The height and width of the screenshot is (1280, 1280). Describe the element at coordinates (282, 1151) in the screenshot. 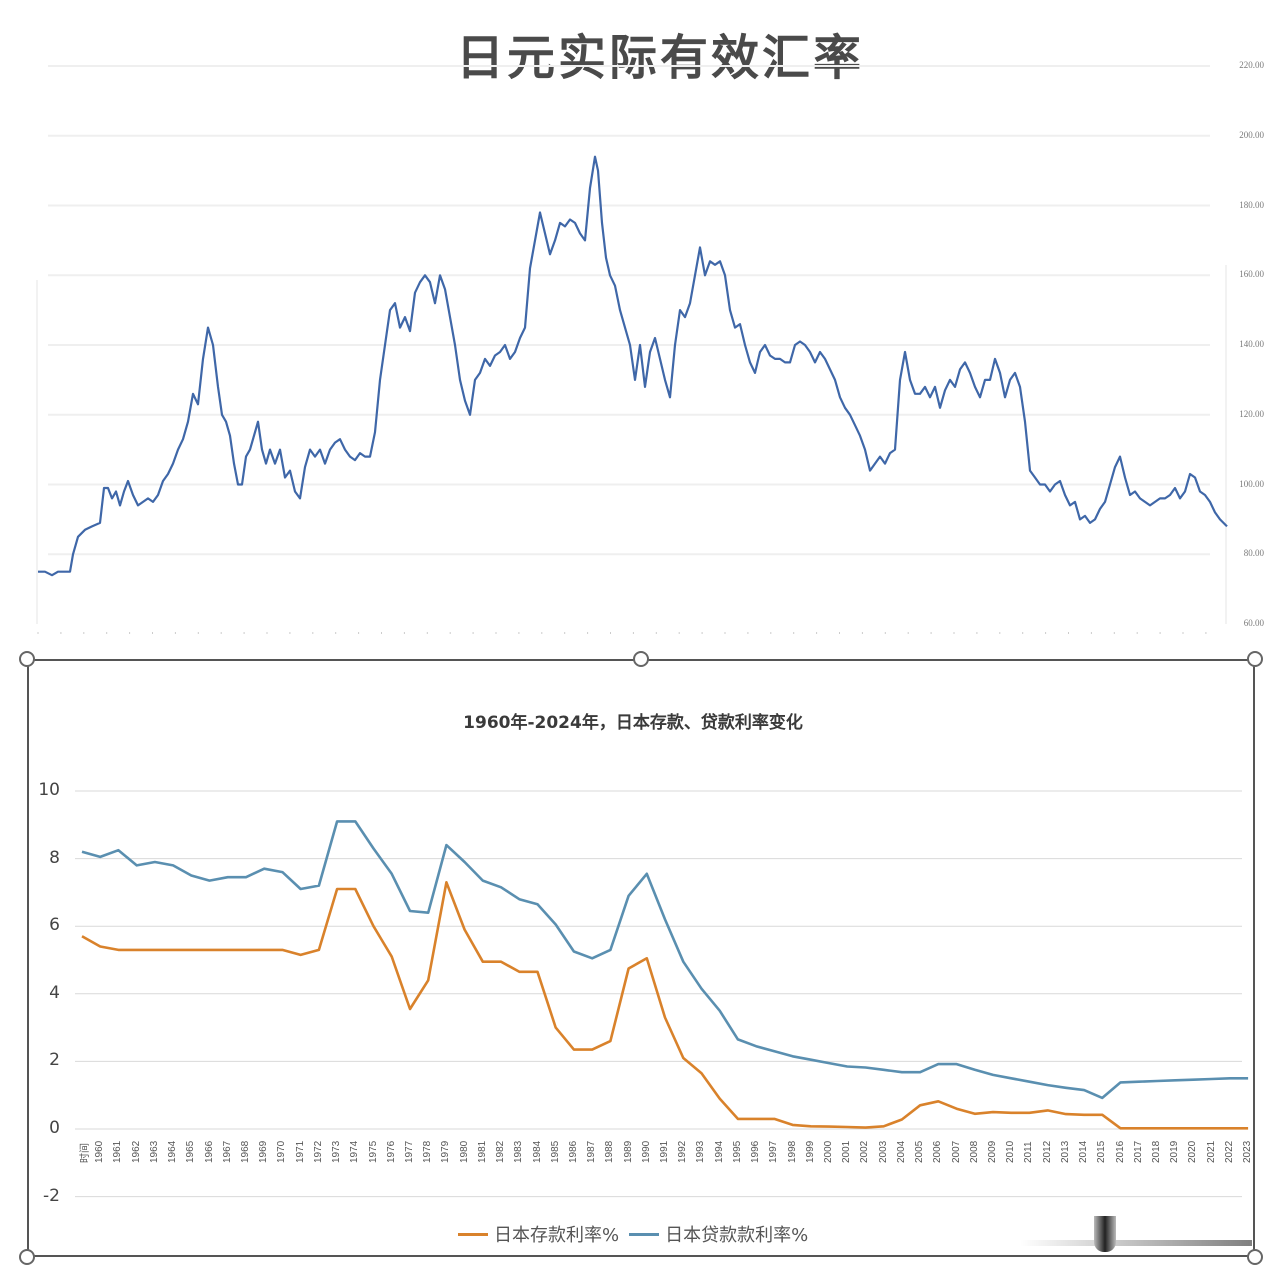

I see `bottom-x-tick-label: 1970` at that location.